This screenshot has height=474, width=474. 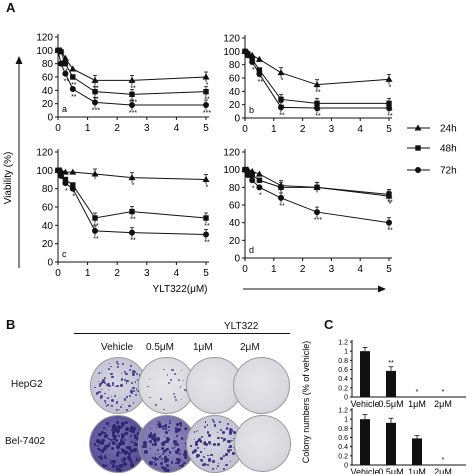 I want to click on category-label: 1μM, so click(x=417, y=404).